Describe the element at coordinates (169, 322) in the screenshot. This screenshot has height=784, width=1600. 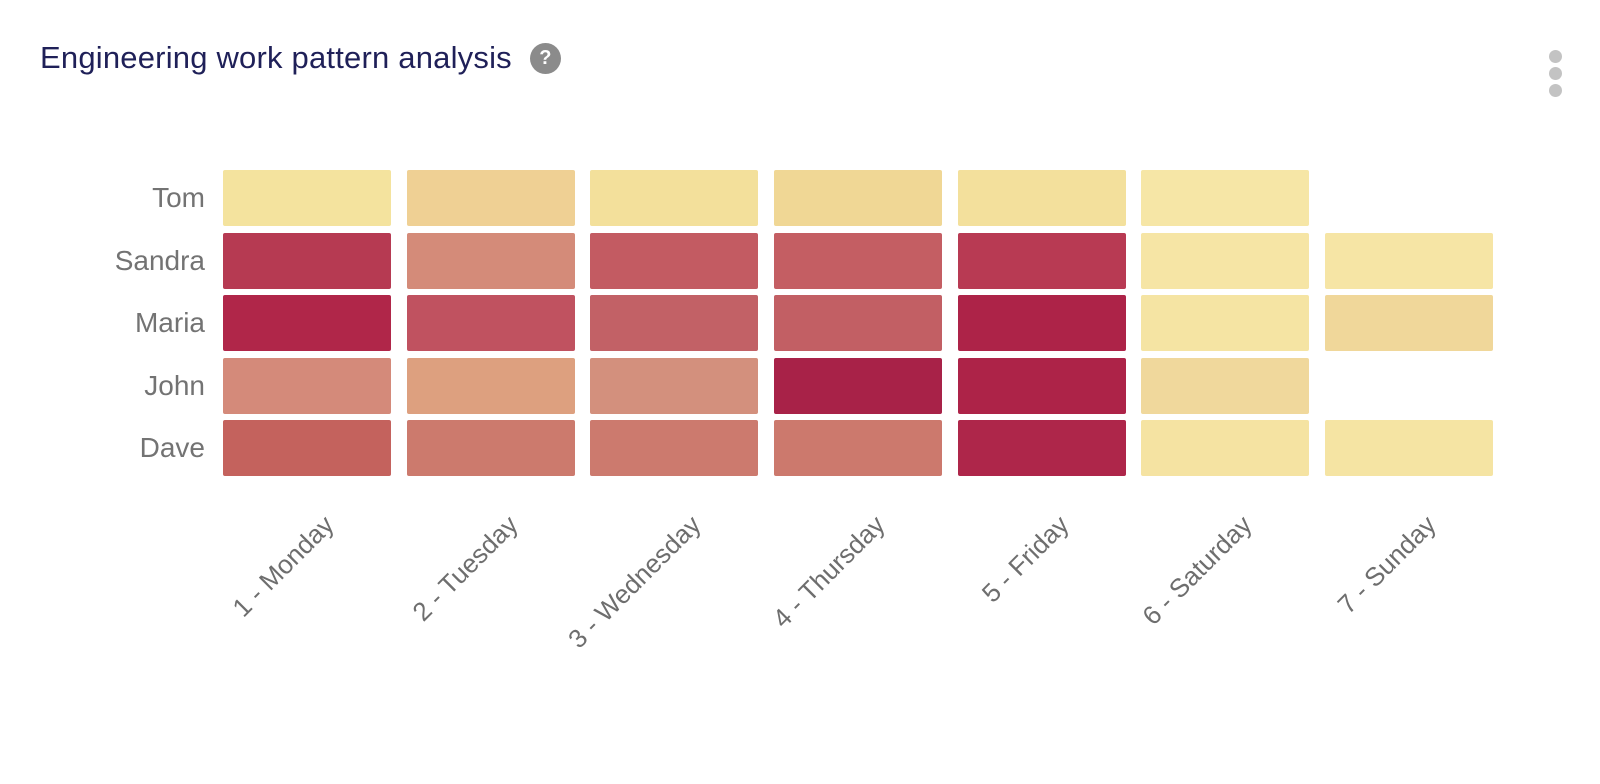
I see `y-axis-label: Maria` at that location.